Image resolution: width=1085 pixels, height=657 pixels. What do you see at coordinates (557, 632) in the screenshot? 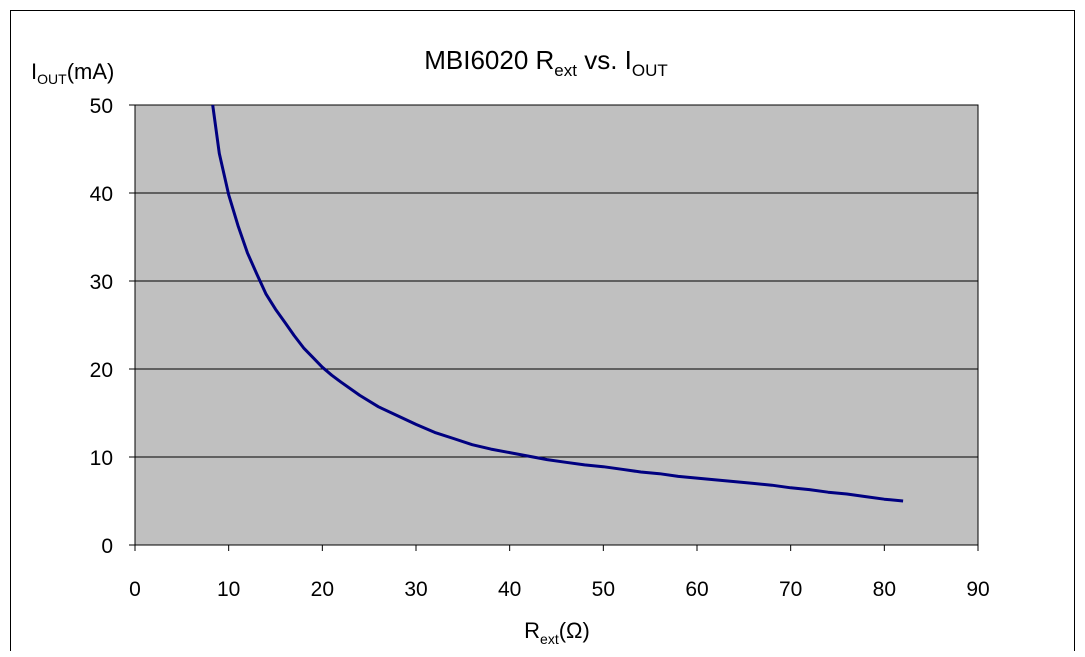
I see `x-axis-label: Rext(Ω)` at bounding box center [557, 632].